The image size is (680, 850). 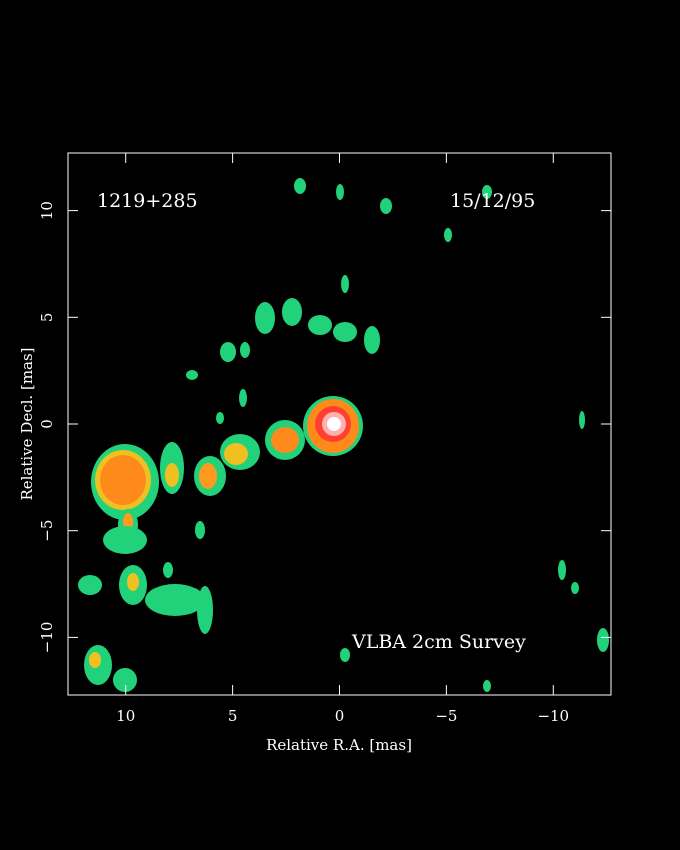 I want to click on y-tick-label: 5, so click(x=47, y=318).